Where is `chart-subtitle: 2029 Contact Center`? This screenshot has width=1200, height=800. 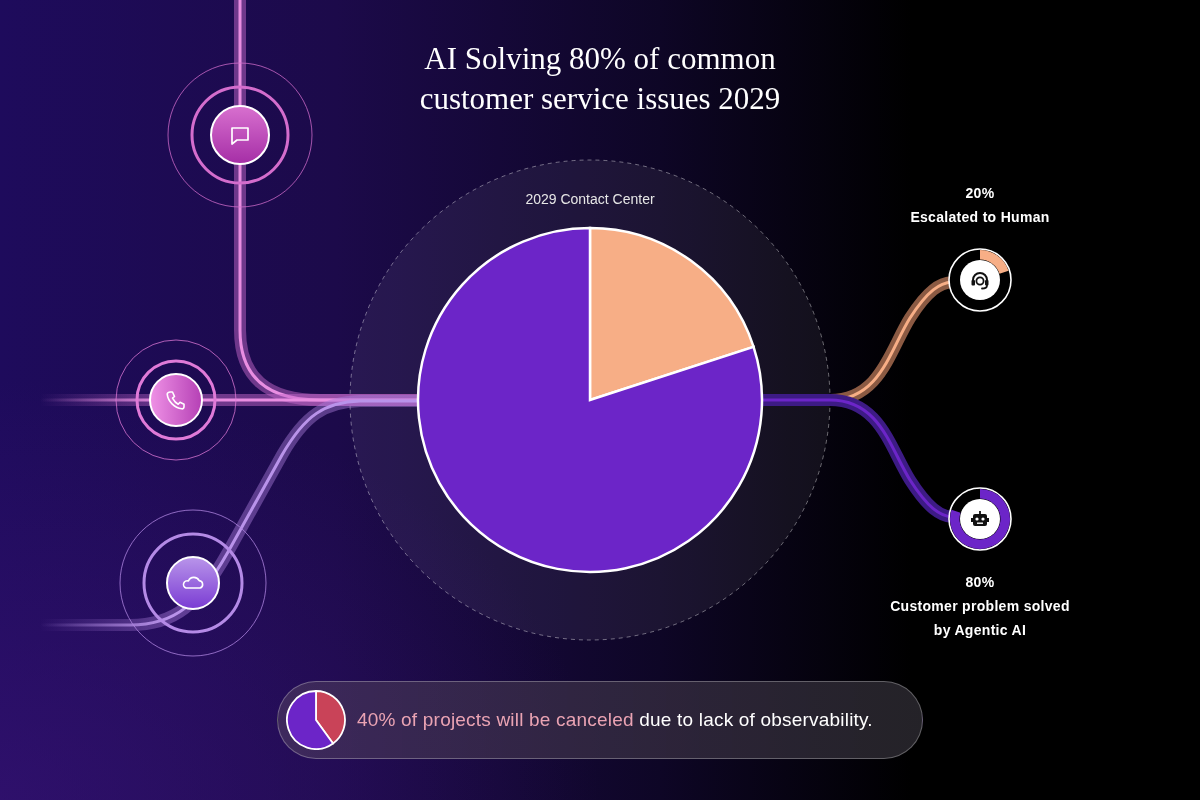 chart-subtitle: 2029 Contact Center is located at coordinates (590, 199).